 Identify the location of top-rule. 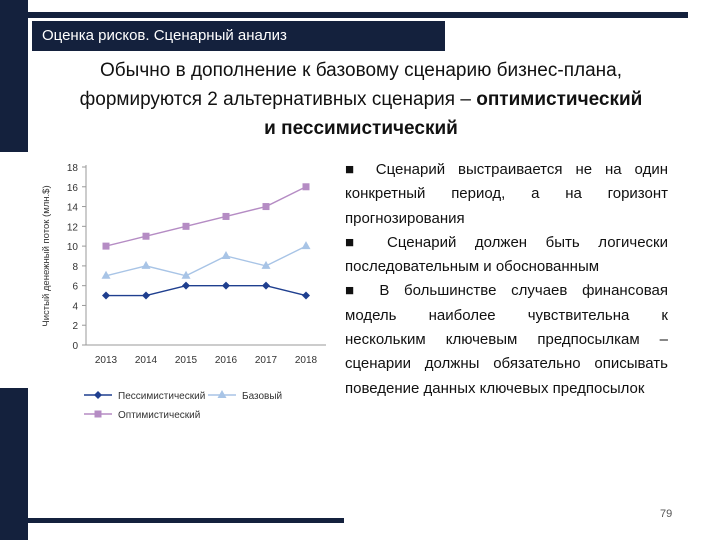
(358, 15).